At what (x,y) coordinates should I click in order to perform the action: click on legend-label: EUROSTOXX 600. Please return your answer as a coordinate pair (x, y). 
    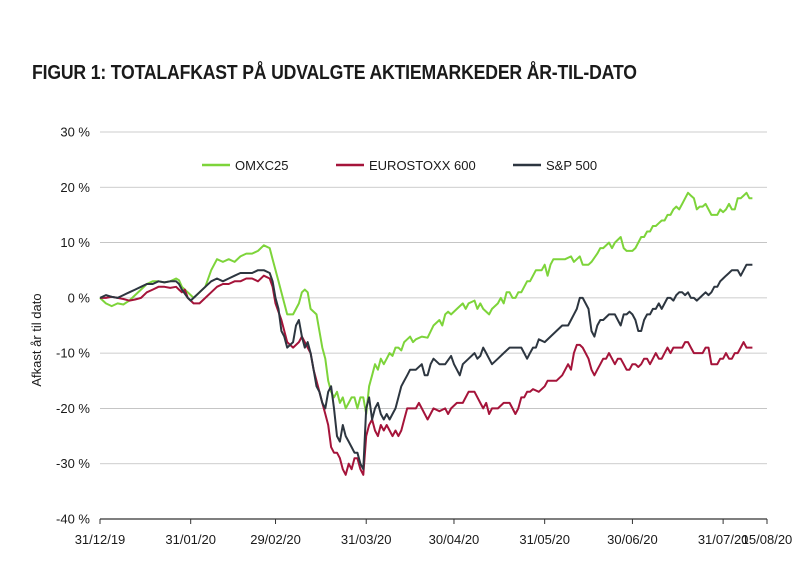
    Looking at the image, I should click on (422, 165).